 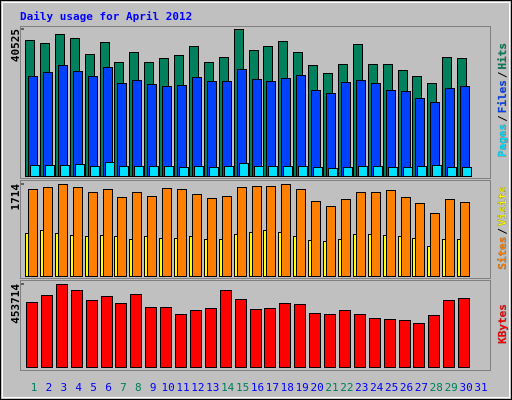 I want to click on x-tick-label: 18, so click(x=287, y=387).